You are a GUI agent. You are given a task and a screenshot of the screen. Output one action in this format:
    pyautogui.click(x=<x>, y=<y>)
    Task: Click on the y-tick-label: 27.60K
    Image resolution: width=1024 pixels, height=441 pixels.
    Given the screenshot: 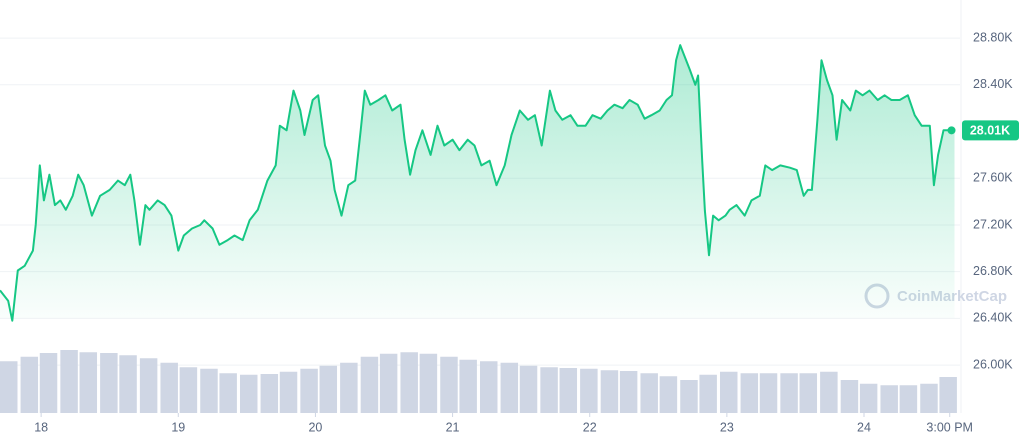 What is the action you would take?
    pyautogui.click(x=993, y=178)
    